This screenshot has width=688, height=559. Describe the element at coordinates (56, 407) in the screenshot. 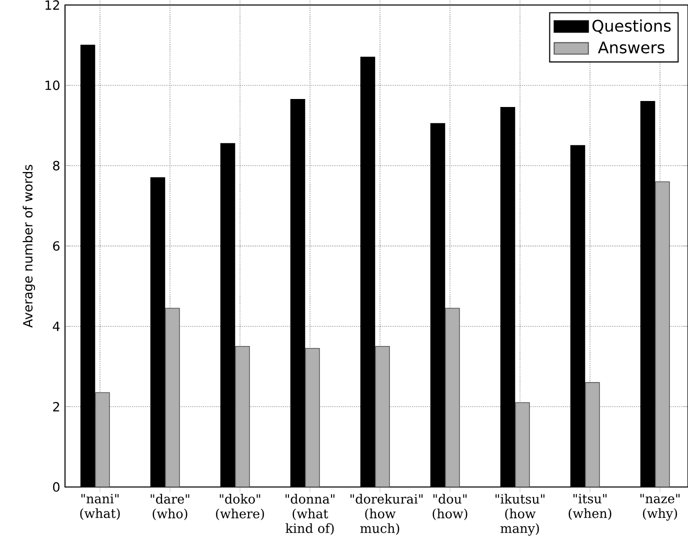

I see `y-tick-label: 2` at that location.